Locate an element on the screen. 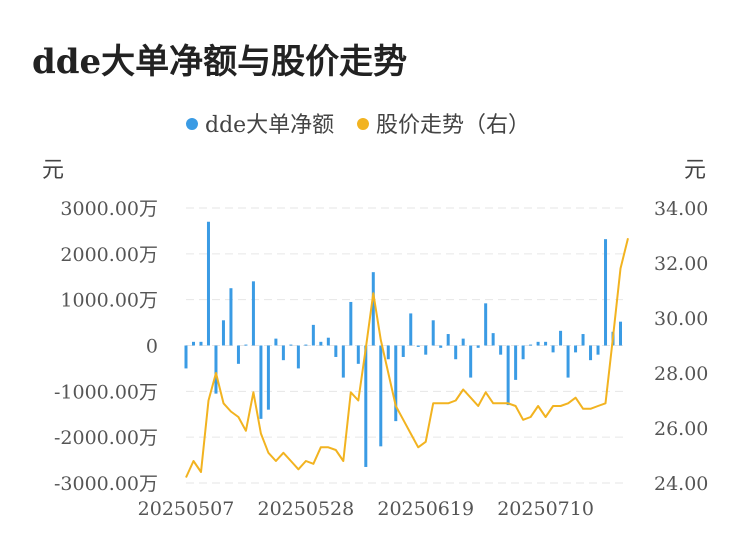 The height and width of the screenshot is (558, 750). left-tick-label: 0 is located at coordinates (152, 347).